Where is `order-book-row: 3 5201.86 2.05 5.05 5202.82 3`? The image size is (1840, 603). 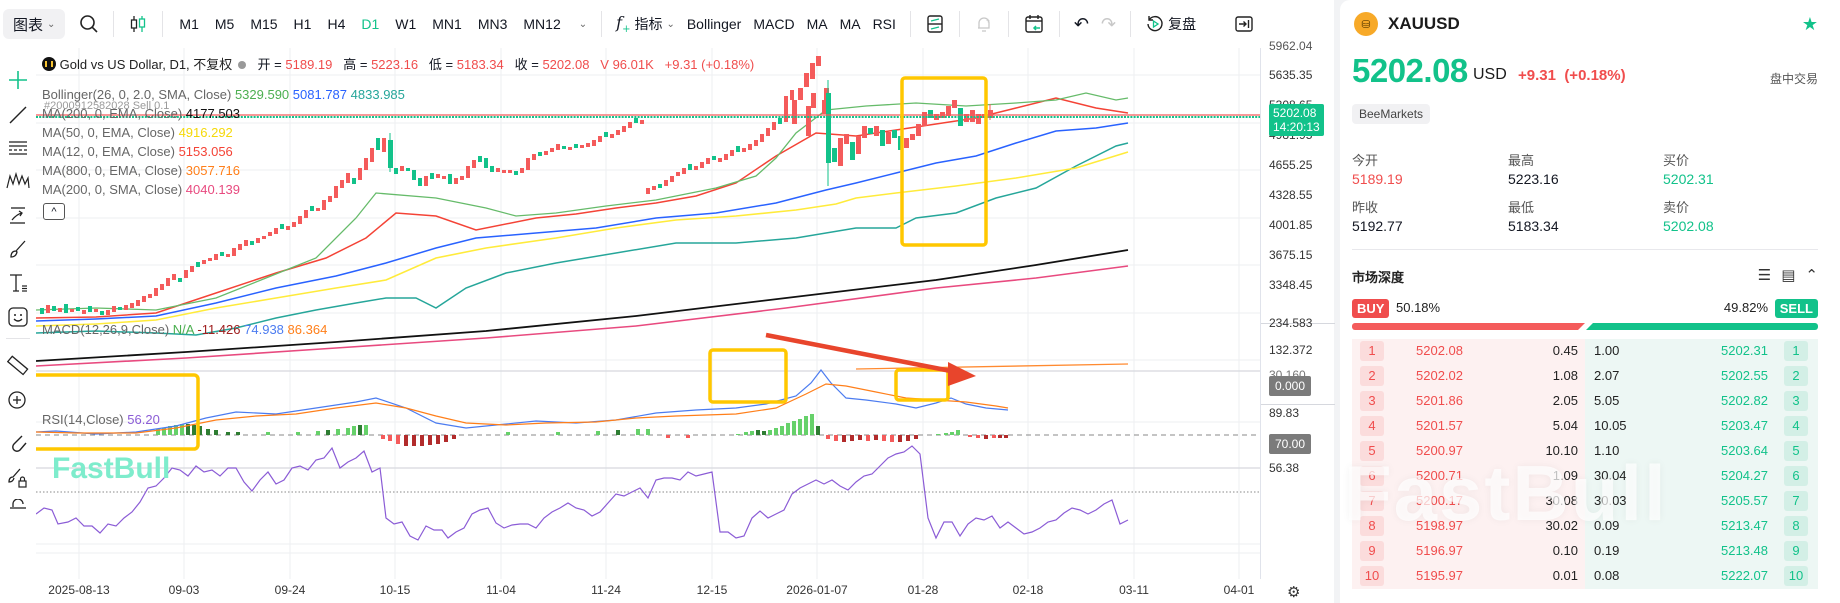 order-book-row: 3 5201.86 2.05 5.05 5202.82 3 is located at coordinates (1585, 401).